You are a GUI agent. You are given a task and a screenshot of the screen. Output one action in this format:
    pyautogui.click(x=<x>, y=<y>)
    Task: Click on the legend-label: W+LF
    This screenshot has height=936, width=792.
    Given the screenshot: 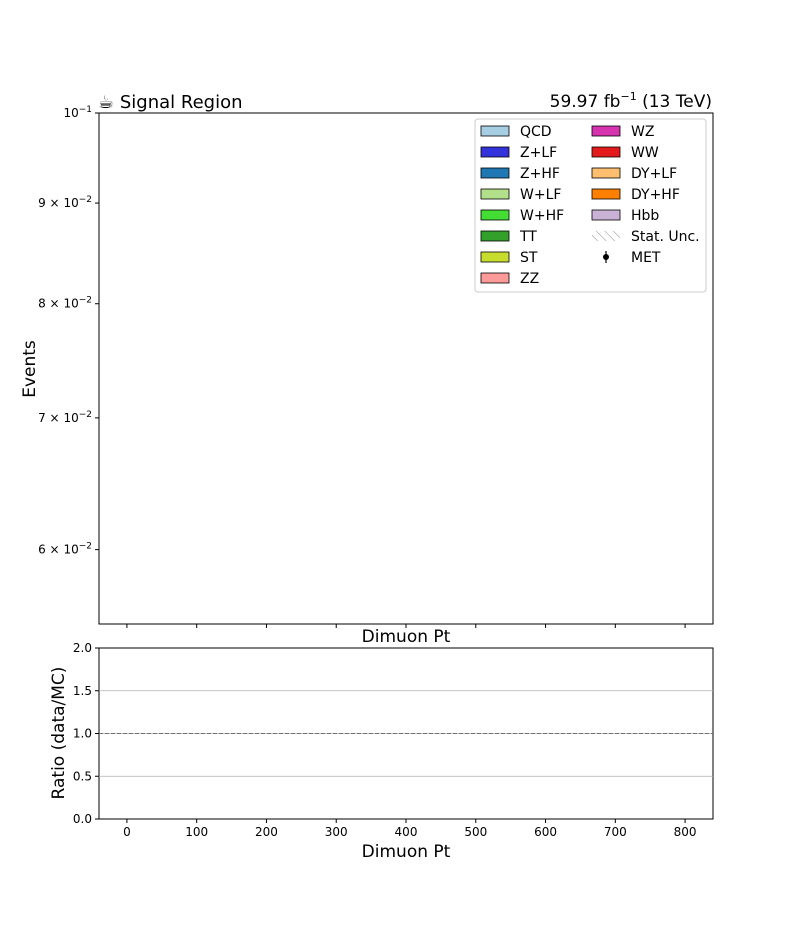 What is the action you would take?
    pyautogui.click(x=540, y=195)
    